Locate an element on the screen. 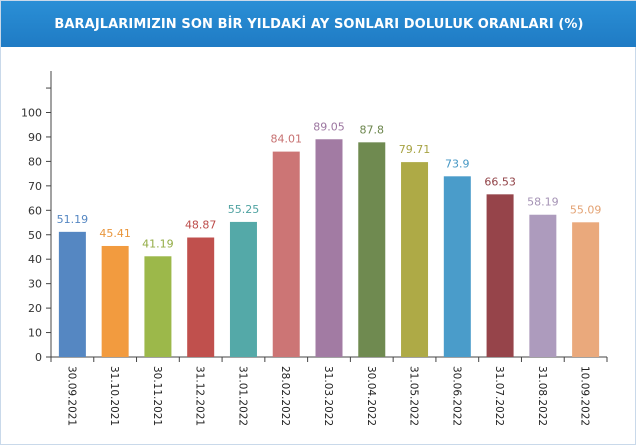  y-tick-label: 60 is located at coordinates (35, 210).